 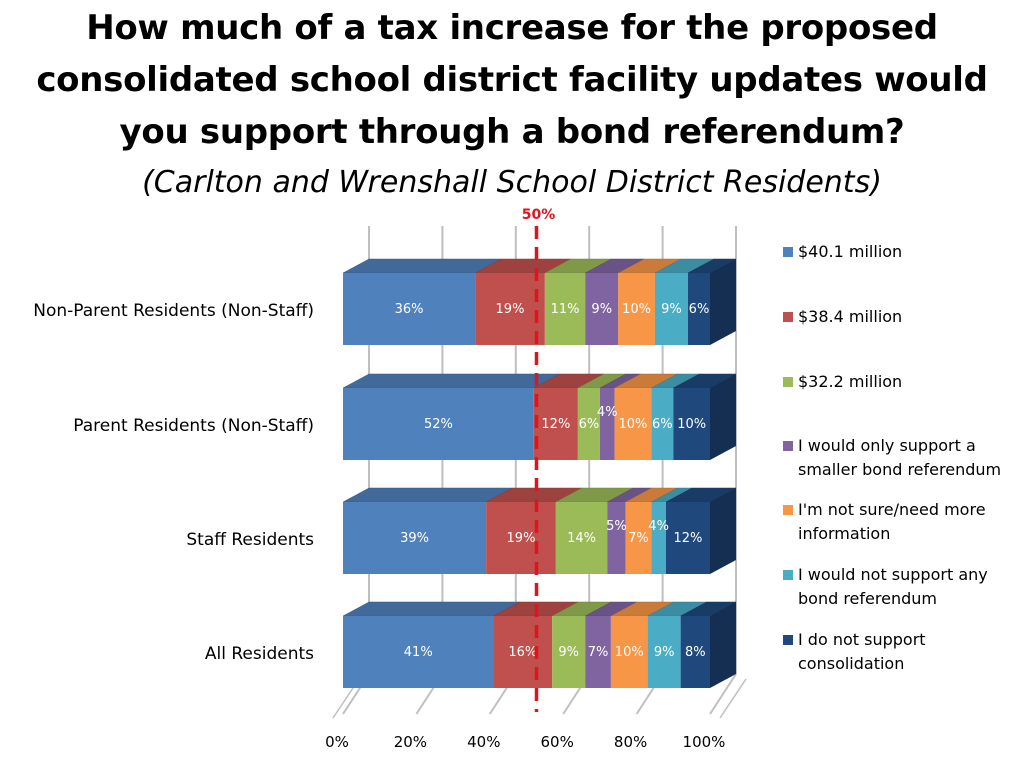 I want to click on data-label: 52%, so click(x=438, y=424).